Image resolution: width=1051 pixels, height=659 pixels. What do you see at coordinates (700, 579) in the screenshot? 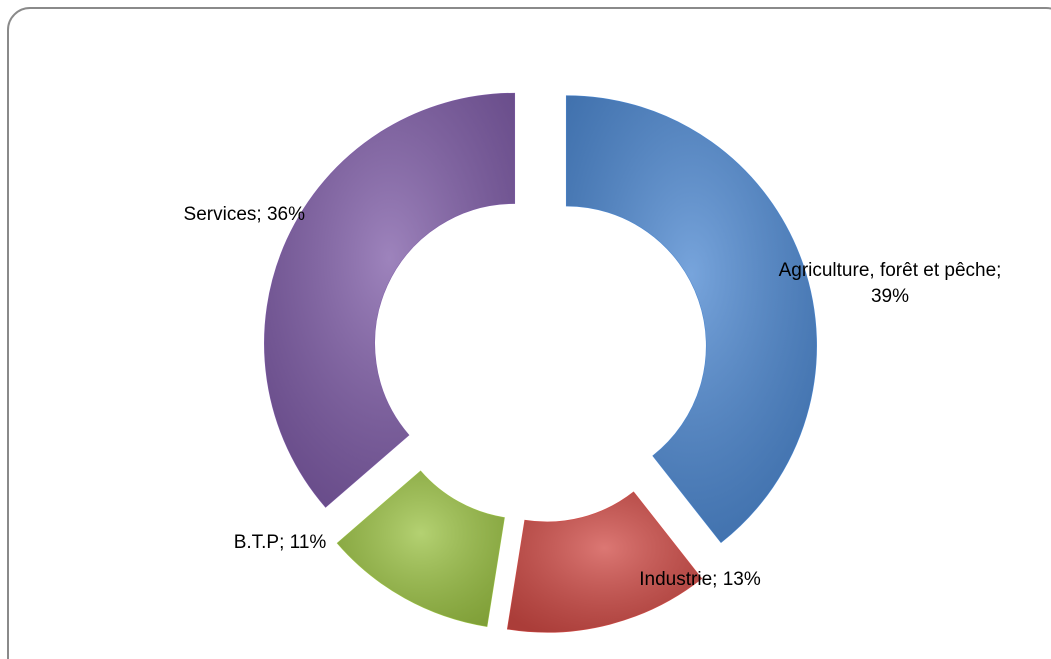
I see `data-label: Industrie; 13%` at bounding box center [700, 579].